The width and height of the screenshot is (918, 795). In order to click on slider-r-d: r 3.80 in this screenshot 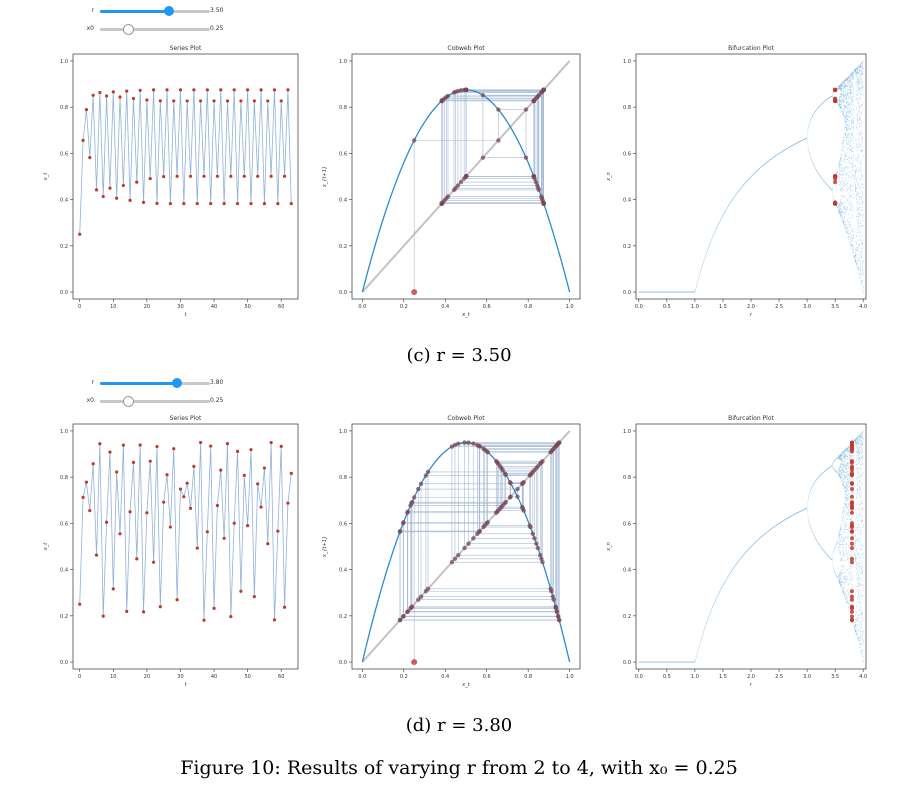, I will do `click(160, 383)`.